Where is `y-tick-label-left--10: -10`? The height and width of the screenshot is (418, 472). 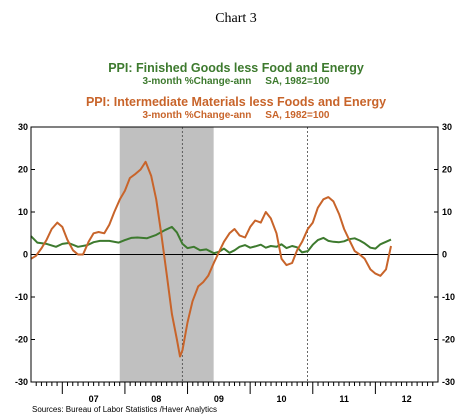
y-tick-label-left--10: -10 is located at coordinates (21, 297).